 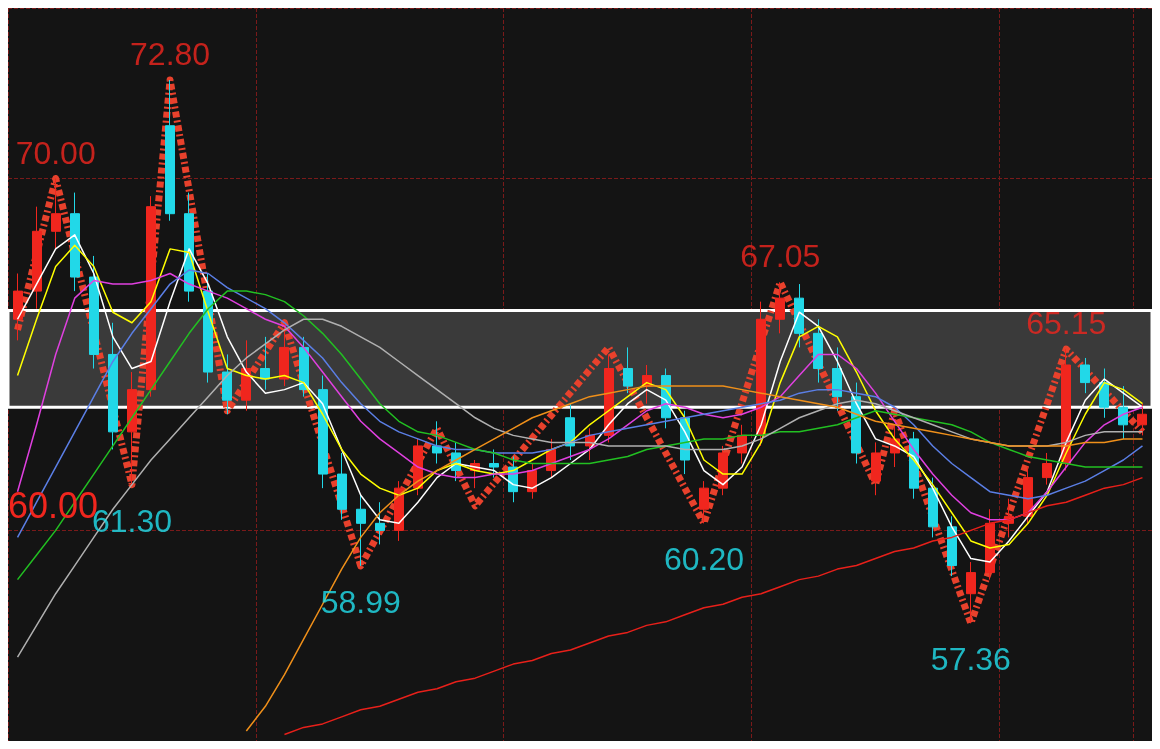 I want to click on annotation: 70.00, so click(x=55, y=152).